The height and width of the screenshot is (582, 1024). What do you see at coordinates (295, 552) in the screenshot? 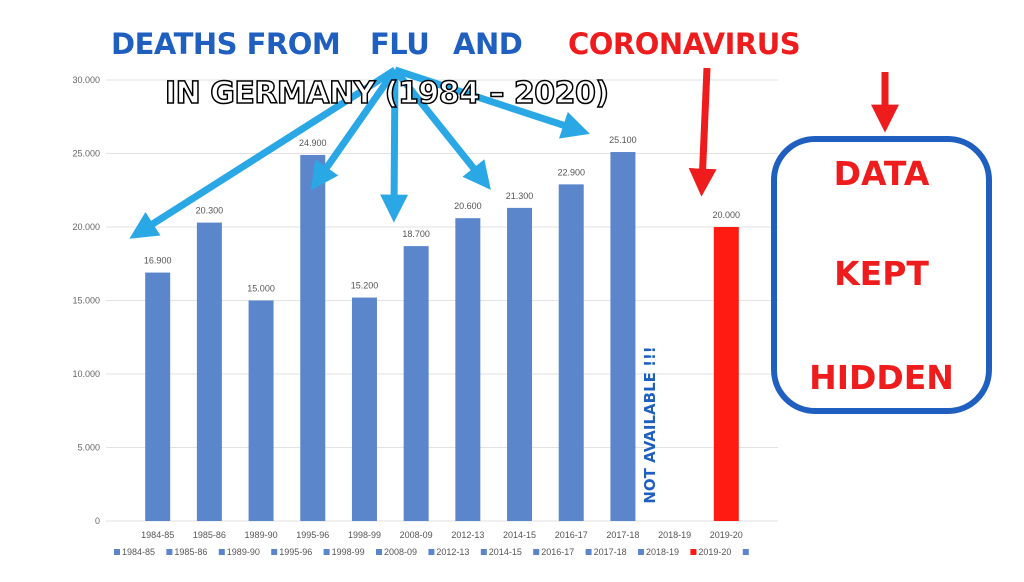
I see `legend-label: 1995-96` at bounding box center [295, 552].